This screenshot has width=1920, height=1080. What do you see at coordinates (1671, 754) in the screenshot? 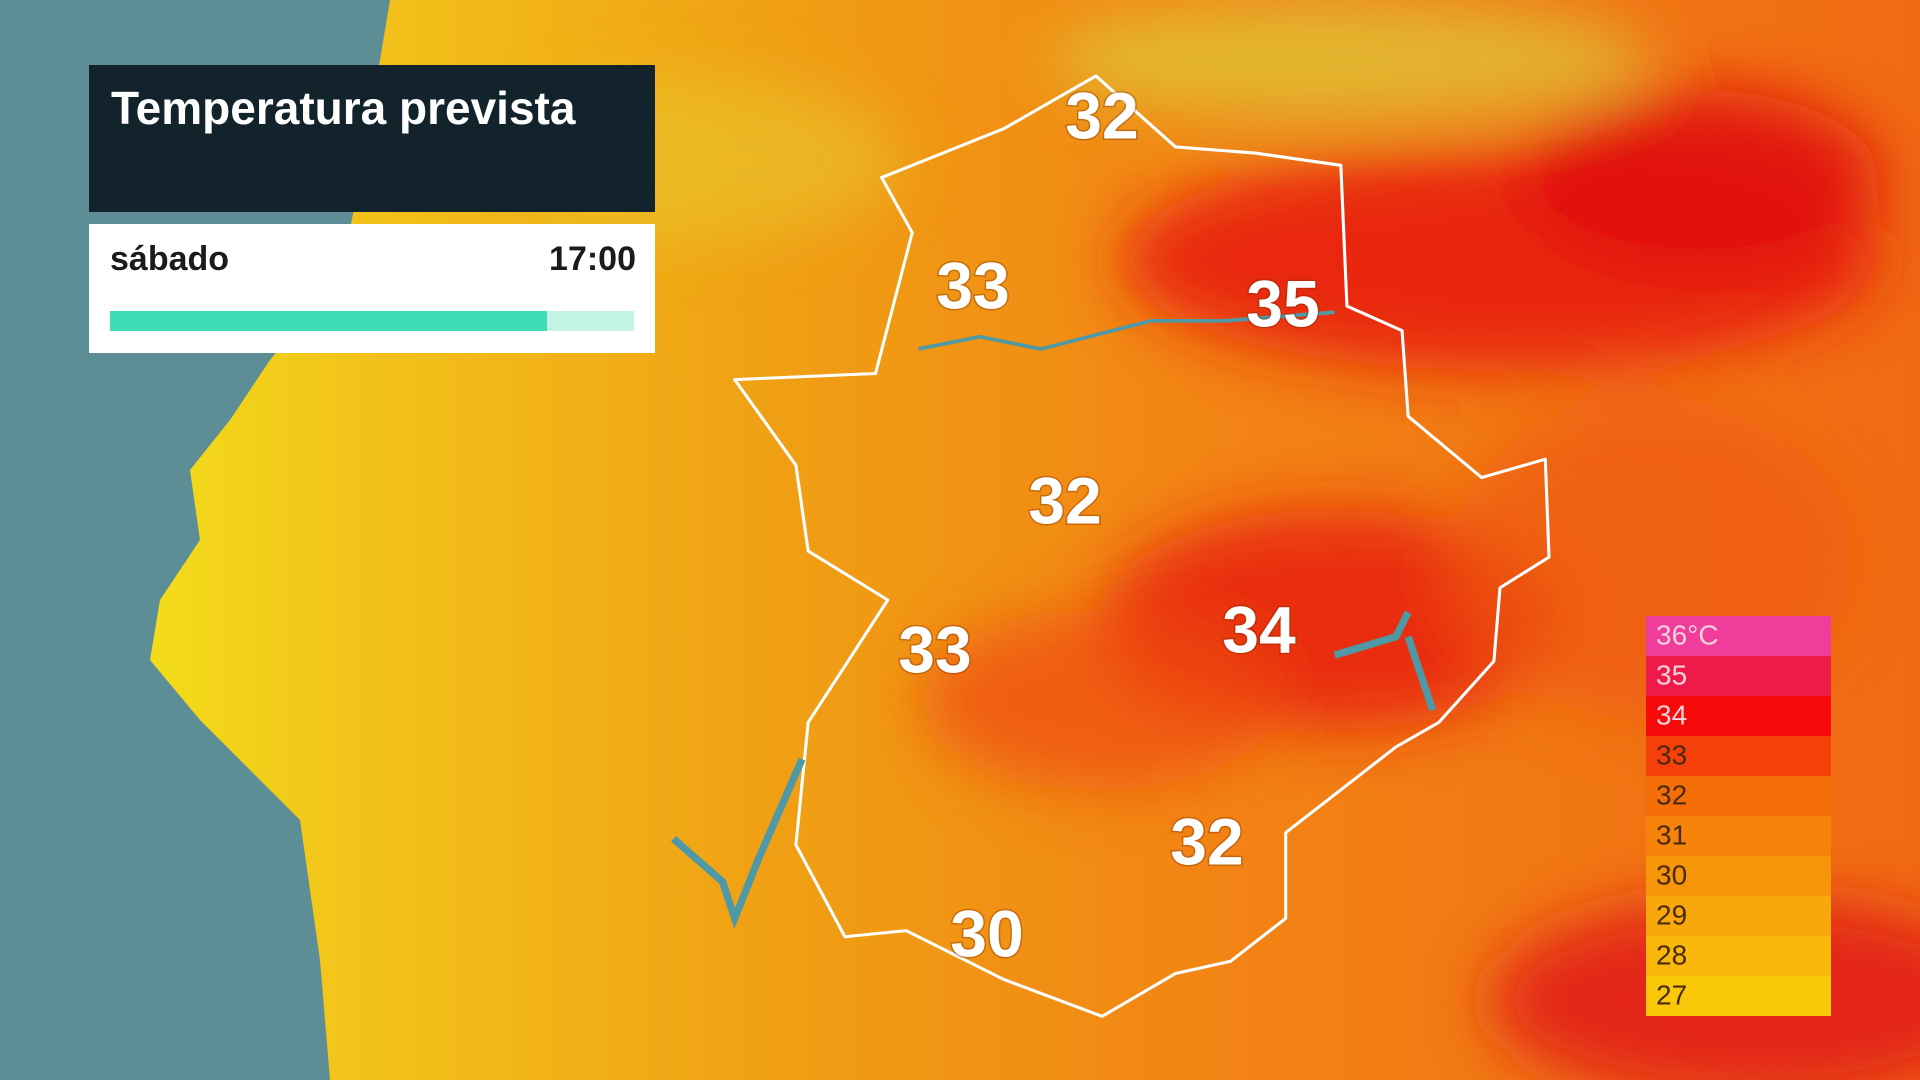
I see `legend-label: 33` at bounding box center [1671, 754].